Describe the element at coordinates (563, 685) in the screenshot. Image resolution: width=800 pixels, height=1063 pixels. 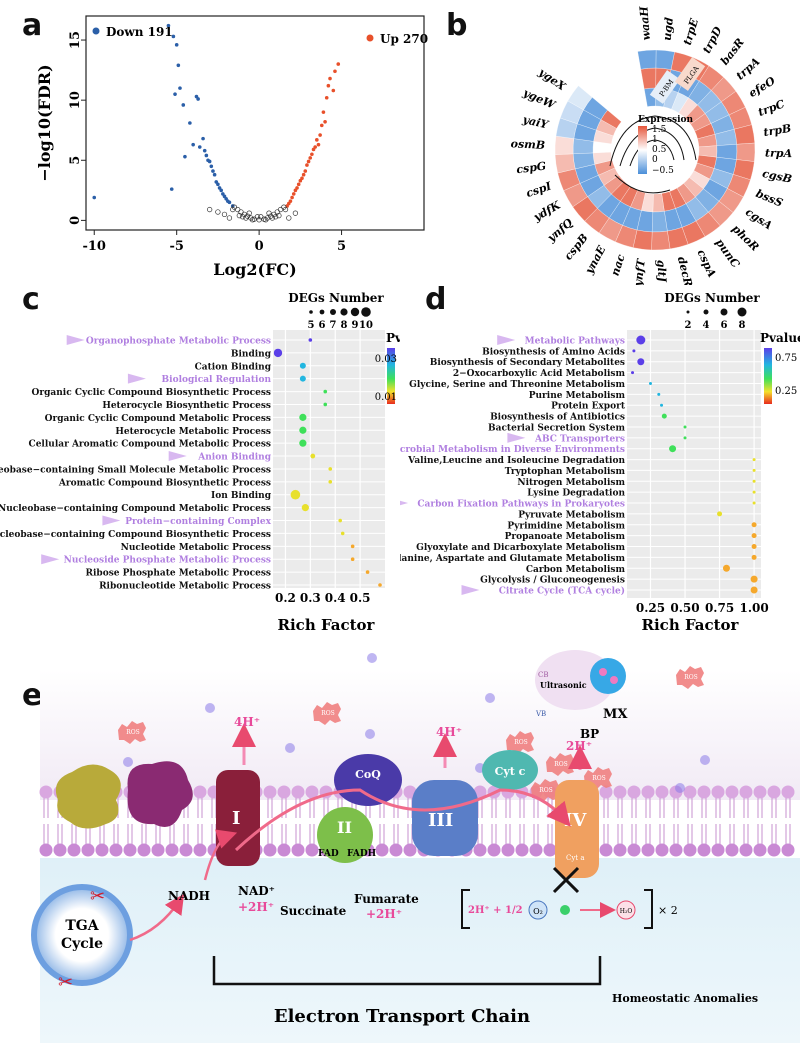
I see `ultrasonic-label: Ultrasonic` at that location.